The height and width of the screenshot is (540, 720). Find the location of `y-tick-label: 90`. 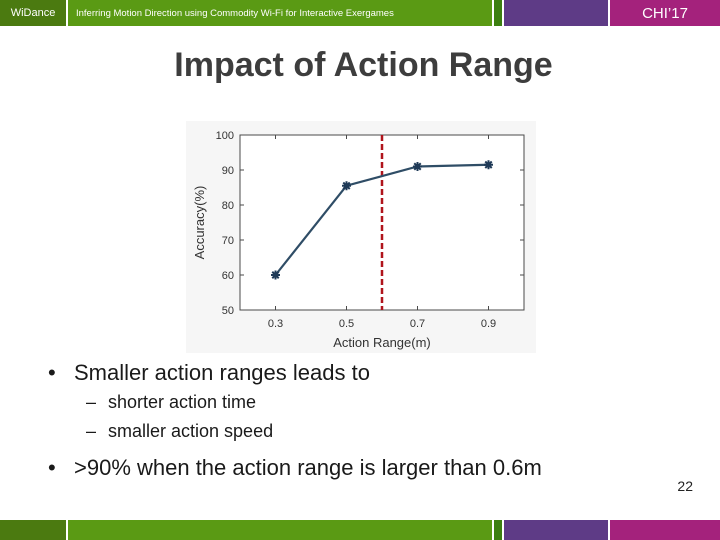

y-tick-label: 90 is located at coordinates (228, 171).